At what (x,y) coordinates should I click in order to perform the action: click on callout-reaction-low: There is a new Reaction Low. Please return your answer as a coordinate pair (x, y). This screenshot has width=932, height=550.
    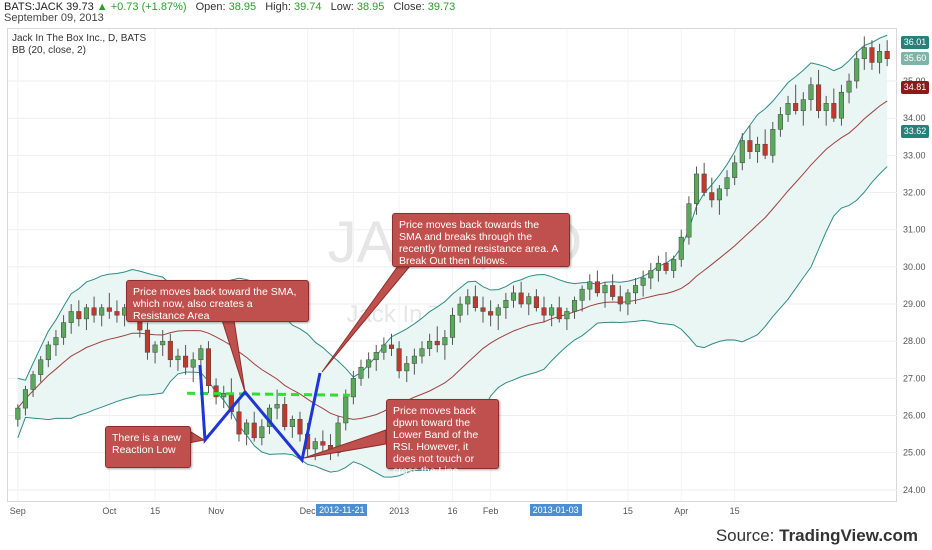
    Looking at the image, I should click on (148, 447).